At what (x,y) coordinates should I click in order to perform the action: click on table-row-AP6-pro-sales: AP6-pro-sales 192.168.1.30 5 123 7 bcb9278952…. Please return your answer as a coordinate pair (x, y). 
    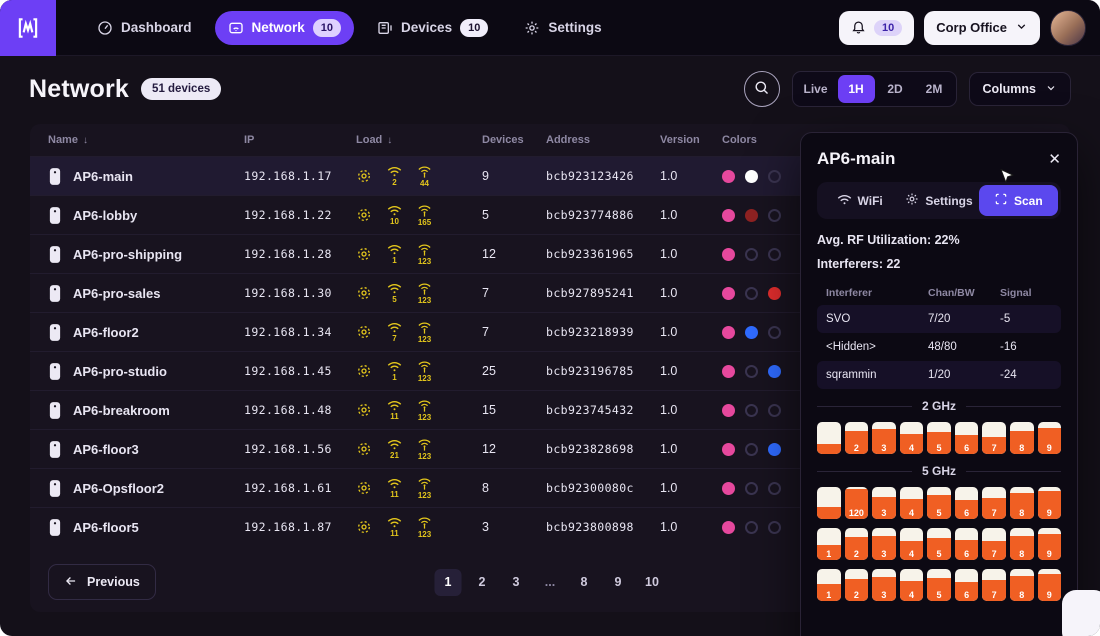
    Looking at the image, I should click on (550, 292).